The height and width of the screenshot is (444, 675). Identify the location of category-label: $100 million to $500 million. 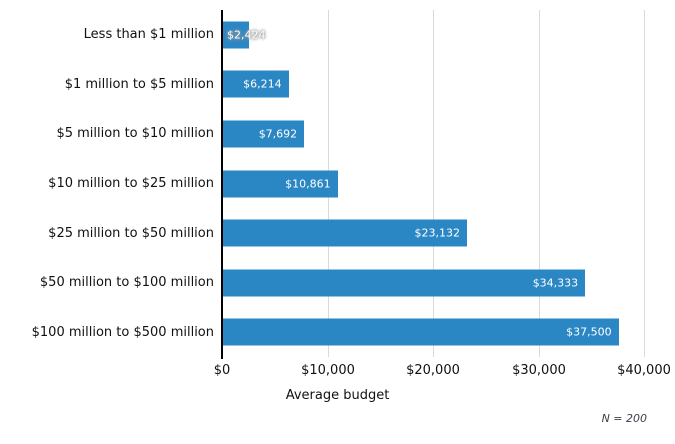
(122, 332).